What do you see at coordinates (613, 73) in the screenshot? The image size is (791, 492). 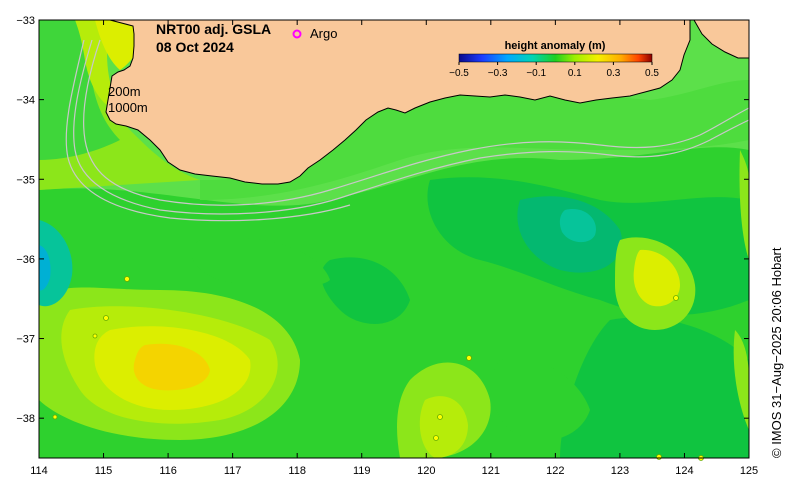 I see `colorbar-tick-label: 0.3` at bounding box center [613, 73].